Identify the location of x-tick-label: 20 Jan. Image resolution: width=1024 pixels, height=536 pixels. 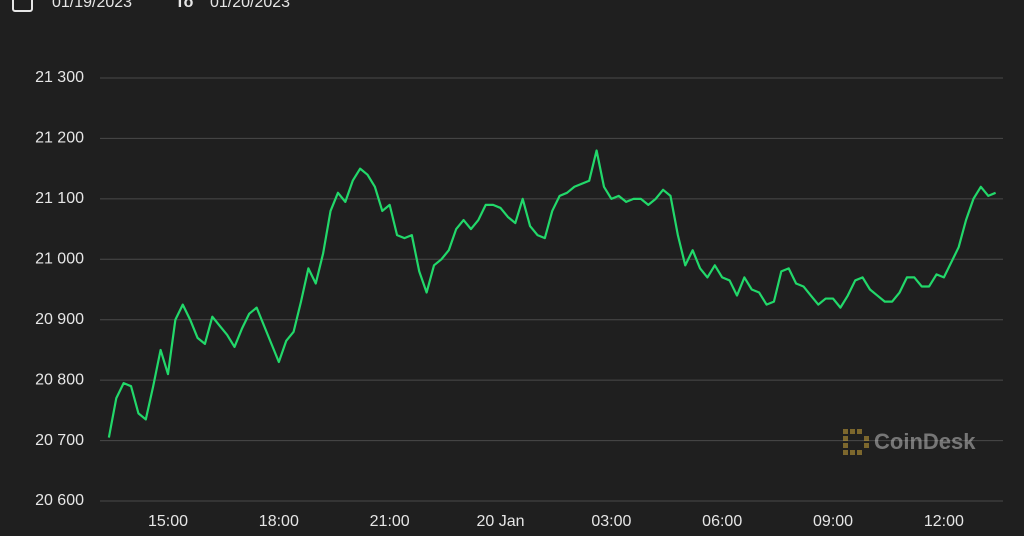
(500, 521).